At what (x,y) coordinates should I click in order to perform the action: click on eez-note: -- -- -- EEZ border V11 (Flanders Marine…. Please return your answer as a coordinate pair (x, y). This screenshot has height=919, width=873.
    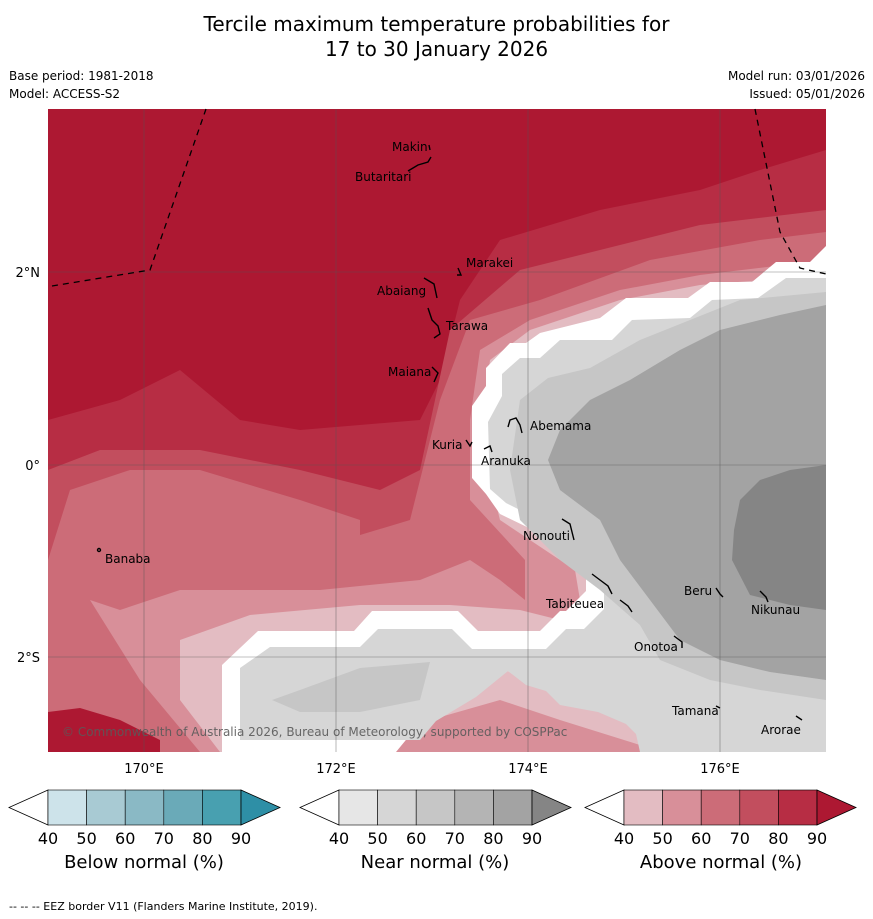
    Looking at the image, I should click on (163, 906).